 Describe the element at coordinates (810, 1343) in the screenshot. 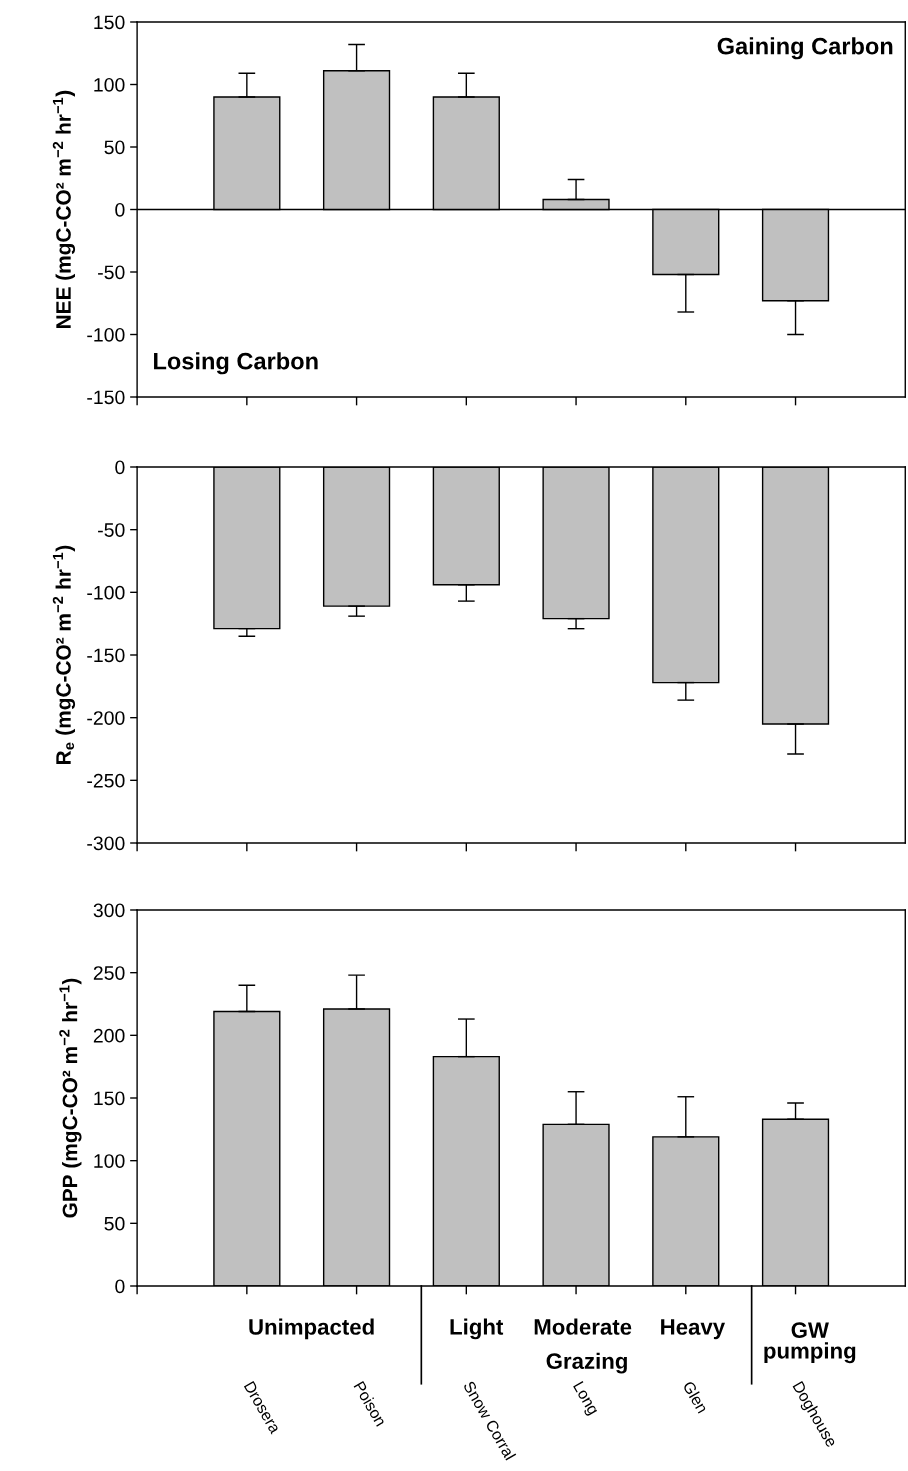

I see `text: GW pumping` at that location.